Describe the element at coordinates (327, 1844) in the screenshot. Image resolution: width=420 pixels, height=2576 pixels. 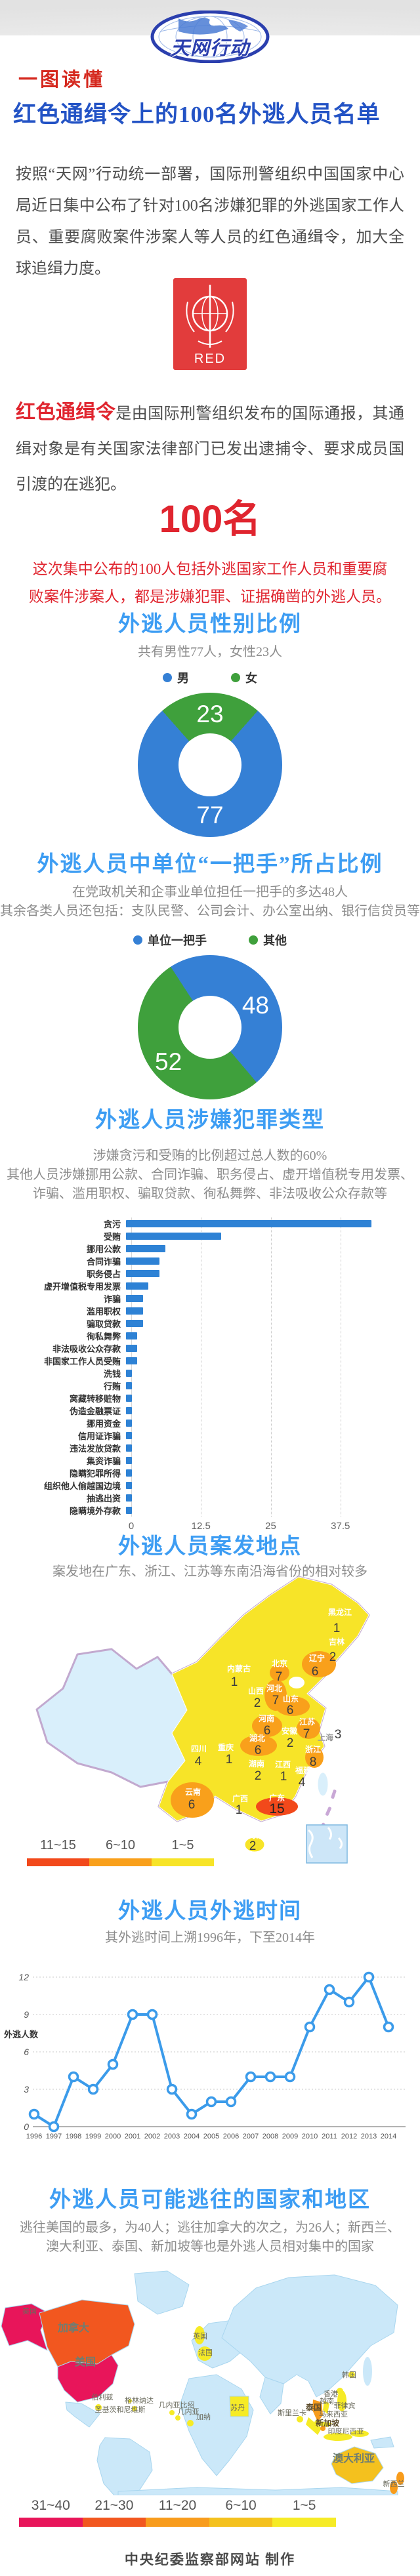
I see `south-china-sea-inset` at that location.